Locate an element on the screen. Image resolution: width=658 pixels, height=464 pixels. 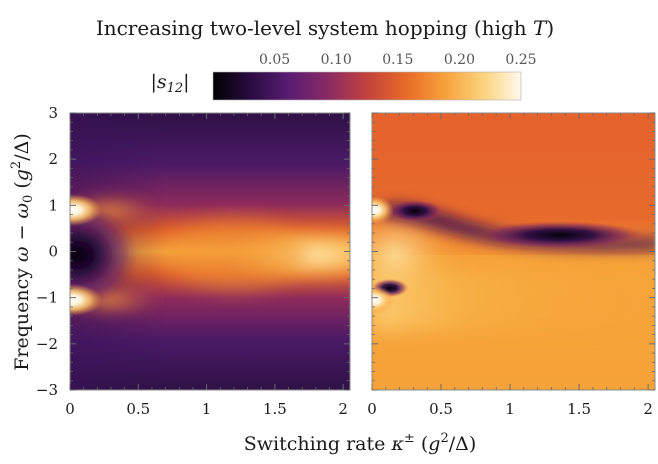
colorbar-tick-label: 0.10 is located at coordinates (336, 60).